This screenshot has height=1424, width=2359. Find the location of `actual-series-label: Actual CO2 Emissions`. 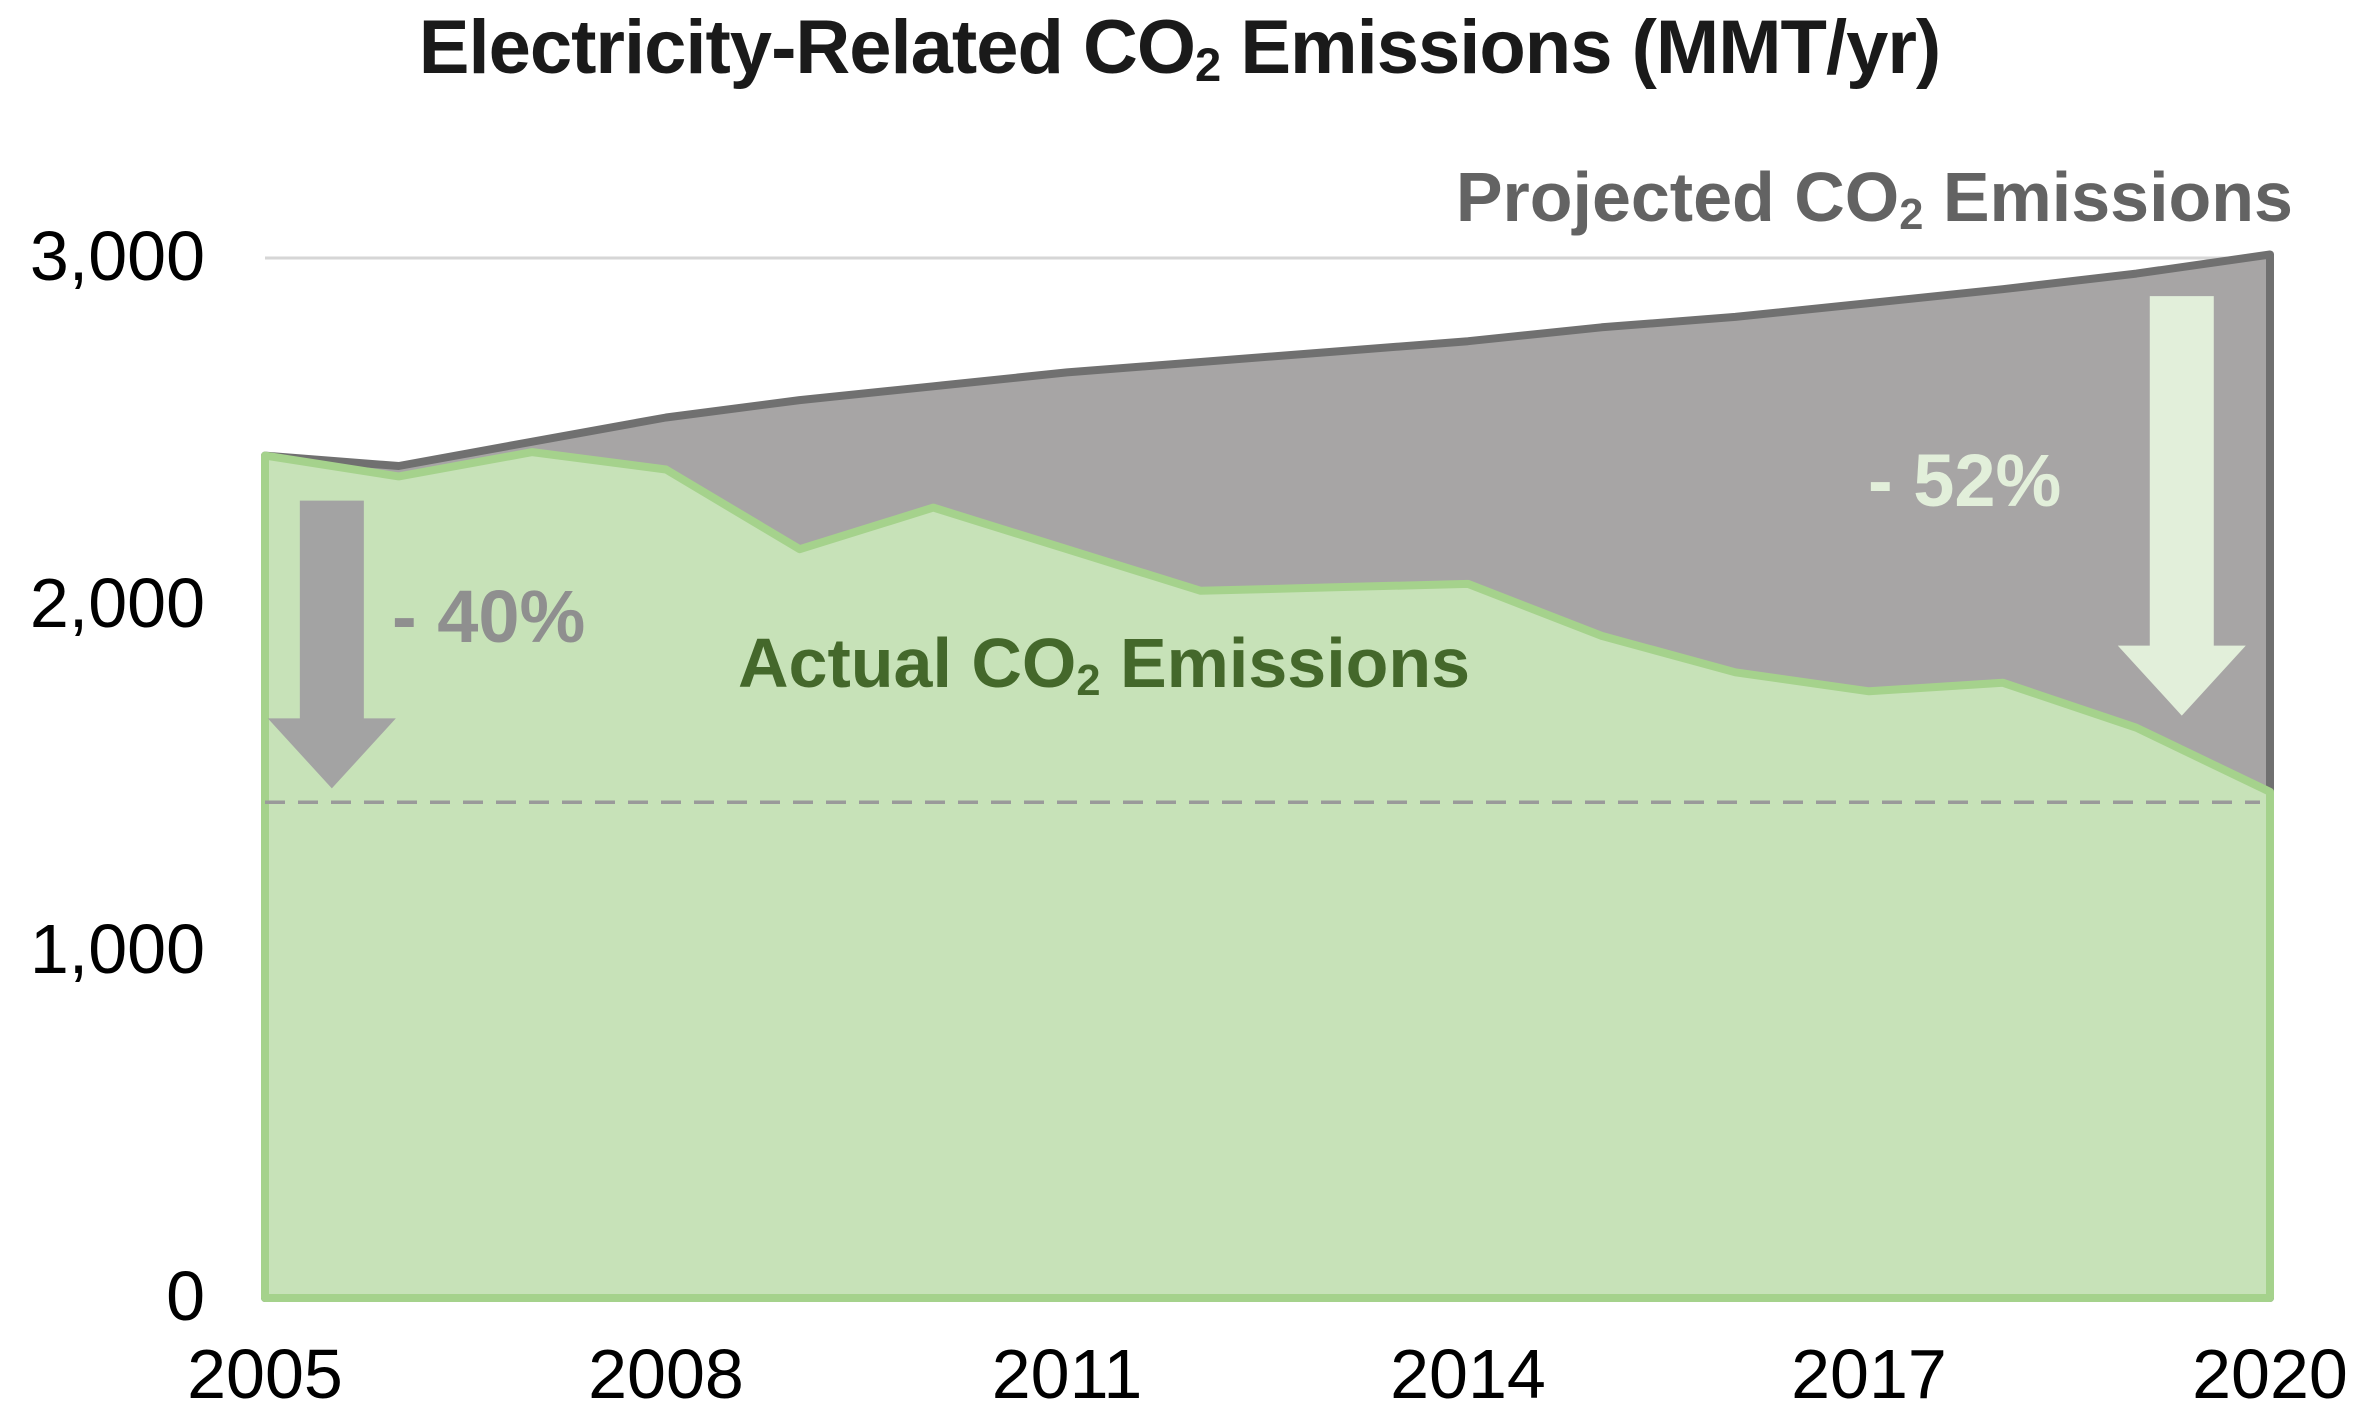

actual-series-label: Actual CO2 Emissions is located at coordinates (1104, 664).